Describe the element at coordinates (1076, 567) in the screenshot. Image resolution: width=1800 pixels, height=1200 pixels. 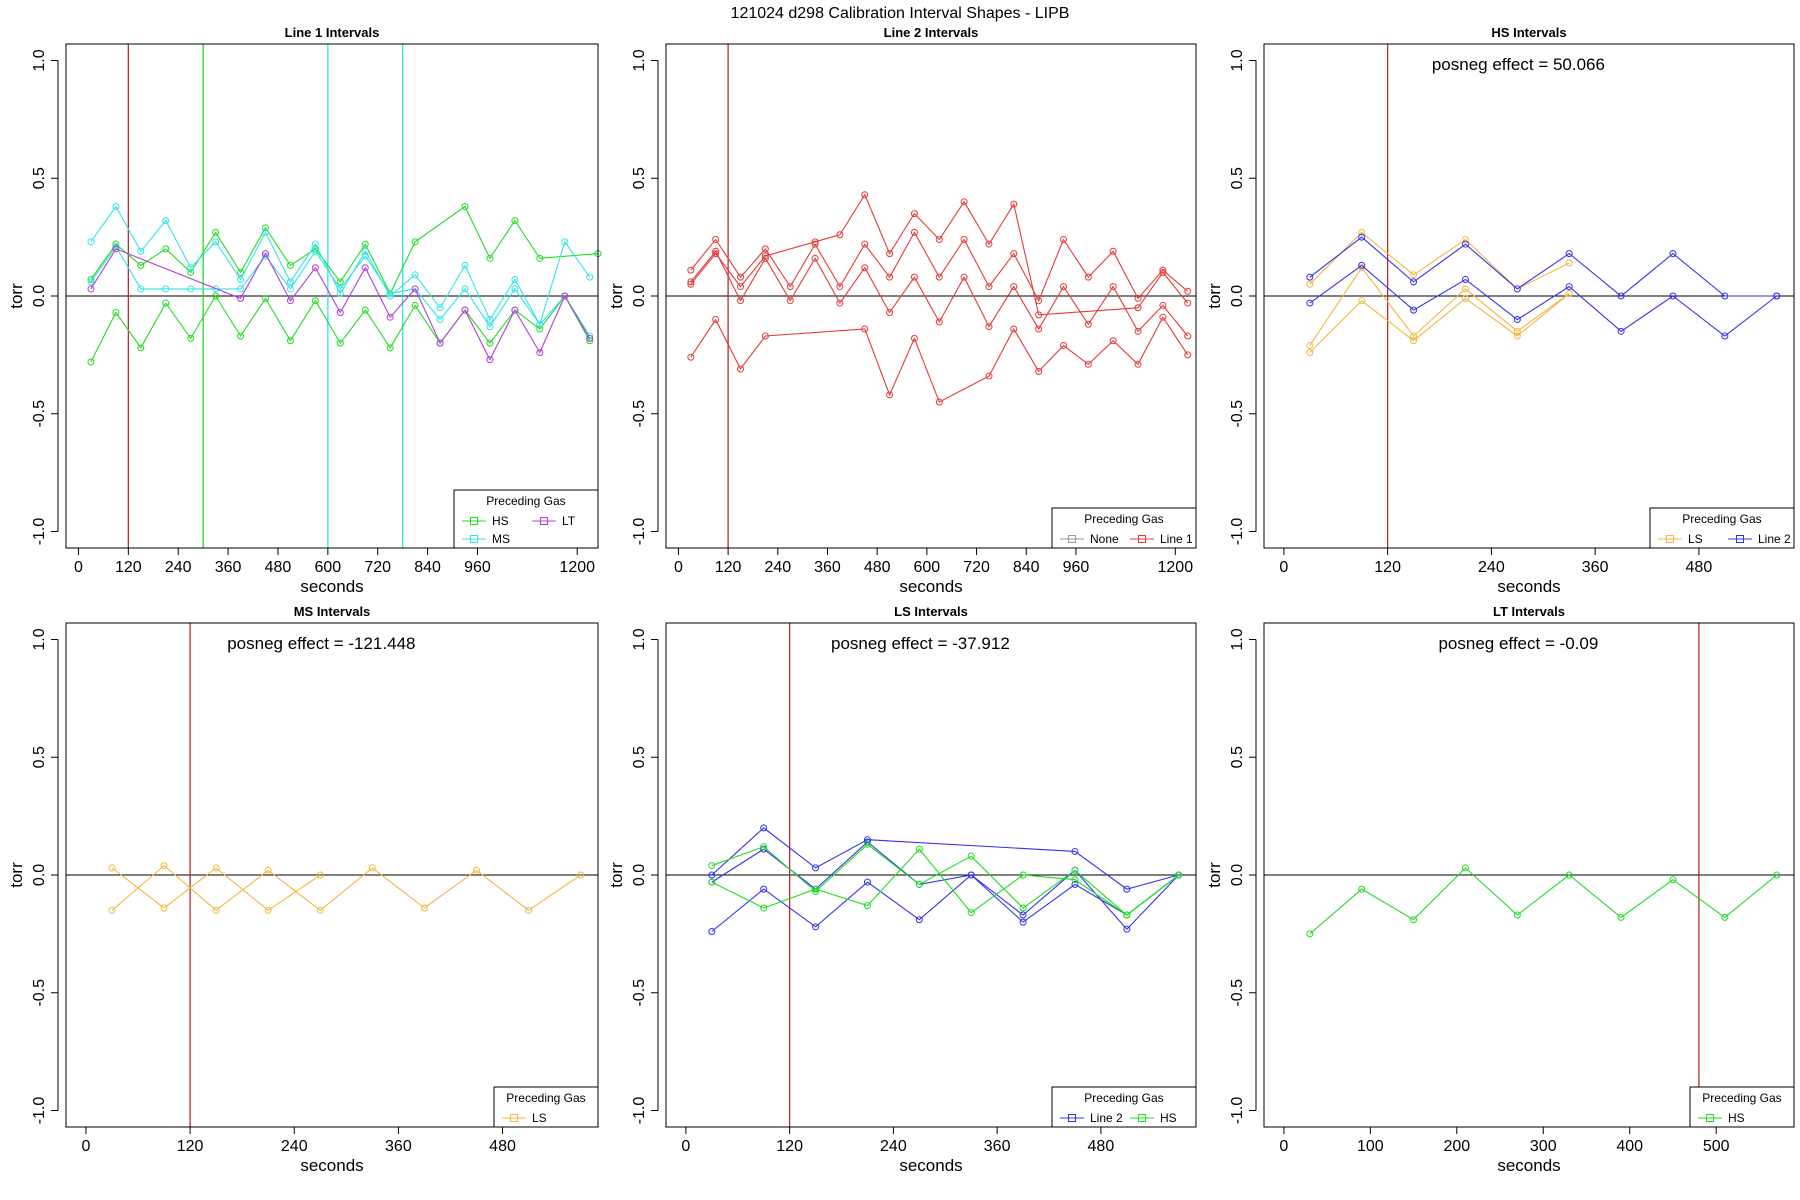
I see `x-tick-label: 960` at that location.